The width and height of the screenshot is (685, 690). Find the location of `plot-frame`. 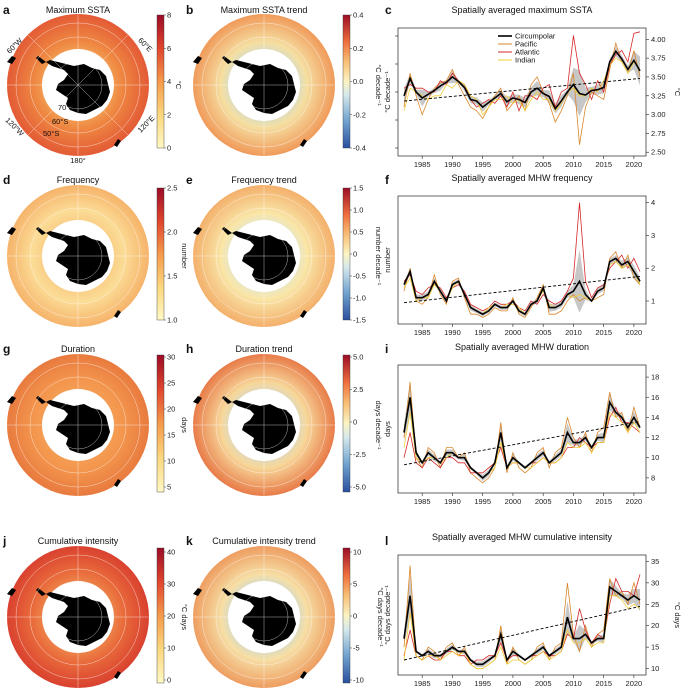

plot-frame is located at coordinates (522, 615).